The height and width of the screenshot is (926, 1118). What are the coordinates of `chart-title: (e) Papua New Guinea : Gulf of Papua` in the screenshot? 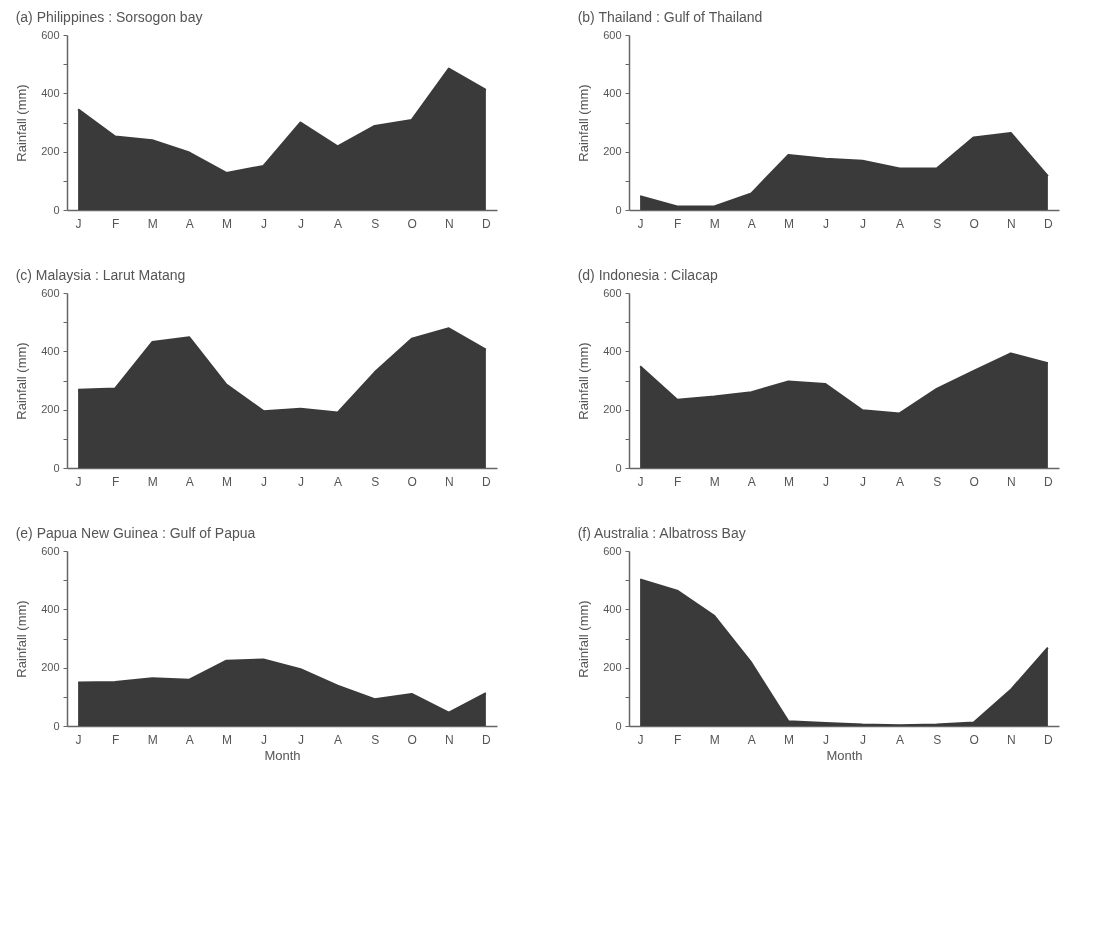 It's located at (135, 533).